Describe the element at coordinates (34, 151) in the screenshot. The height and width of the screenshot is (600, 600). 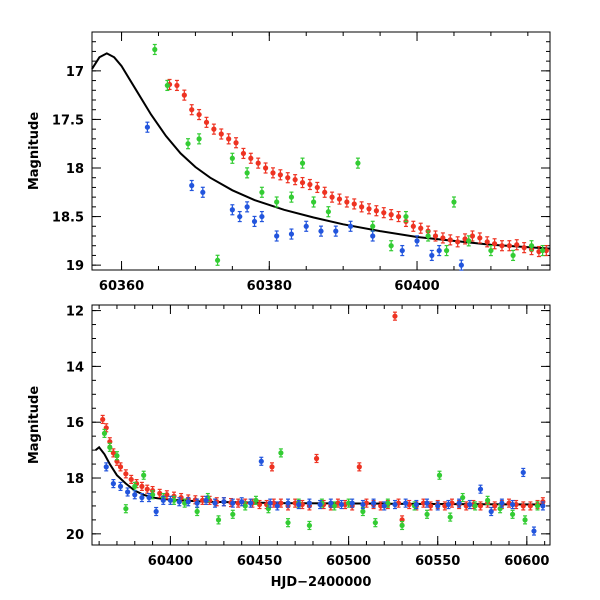
I see `top-y-axis-label: Magnitude` at that location.